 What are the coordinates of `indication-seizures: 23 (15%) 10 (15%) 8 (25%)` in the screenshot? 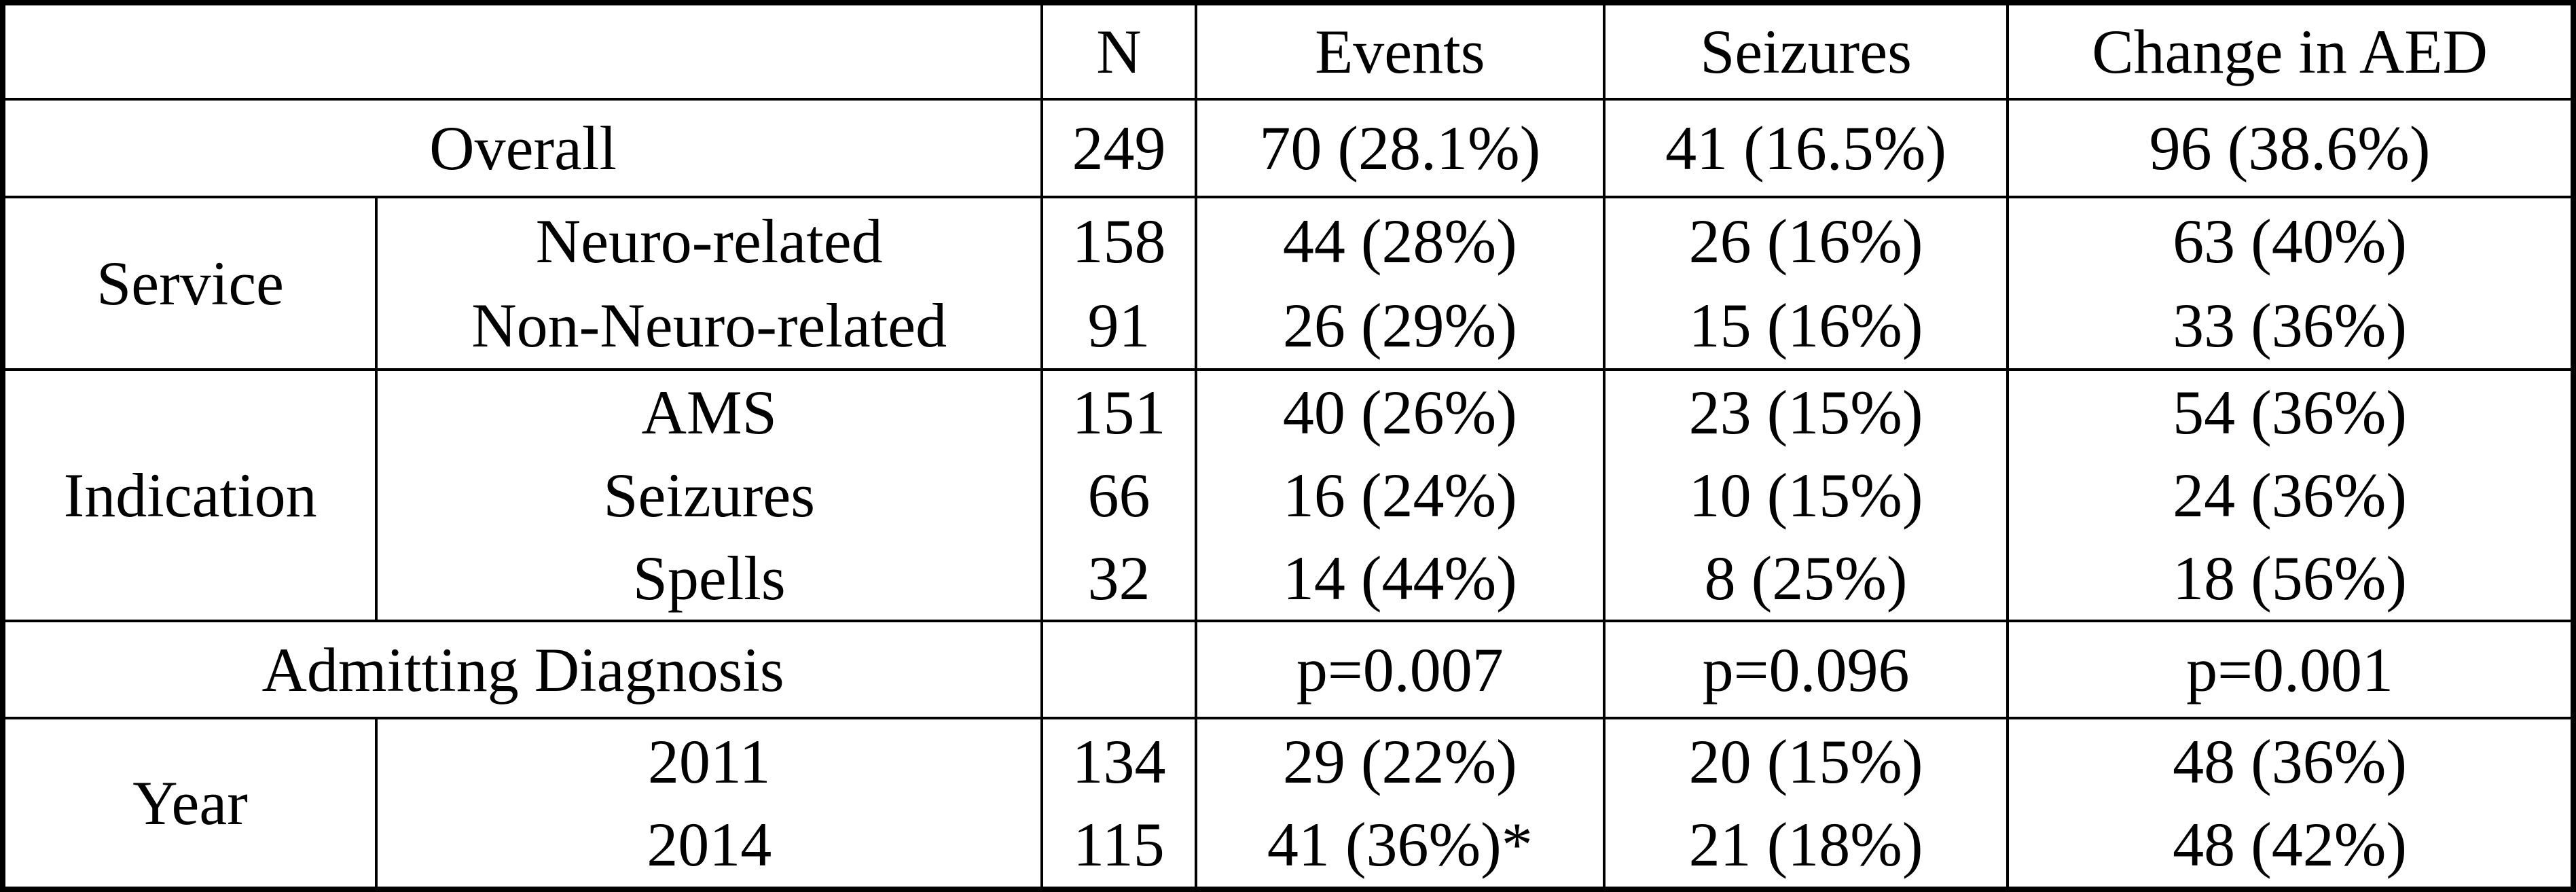 It's located at (1806, 495).